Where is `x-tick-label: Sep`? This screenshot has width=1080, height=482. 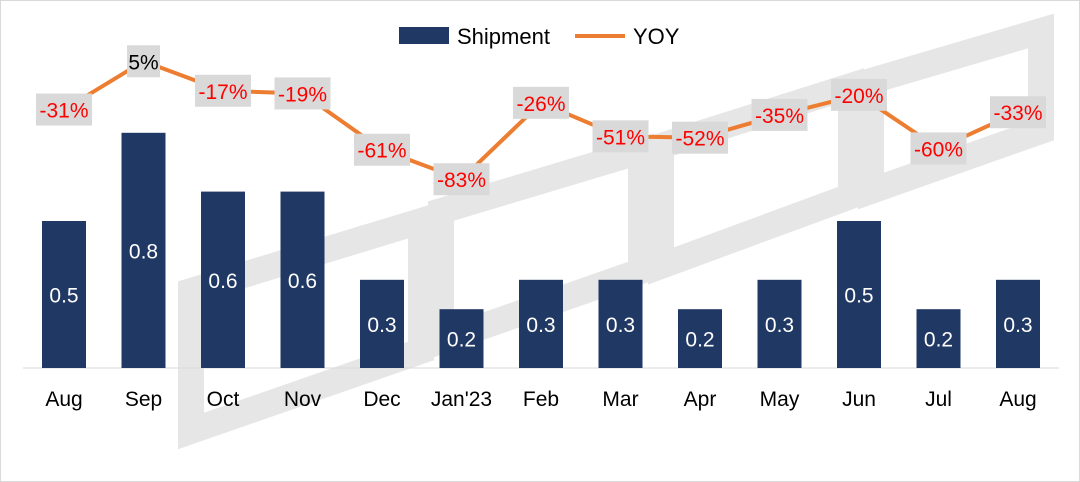 x-tick-label: Sep is located at coordinates (143, 399).